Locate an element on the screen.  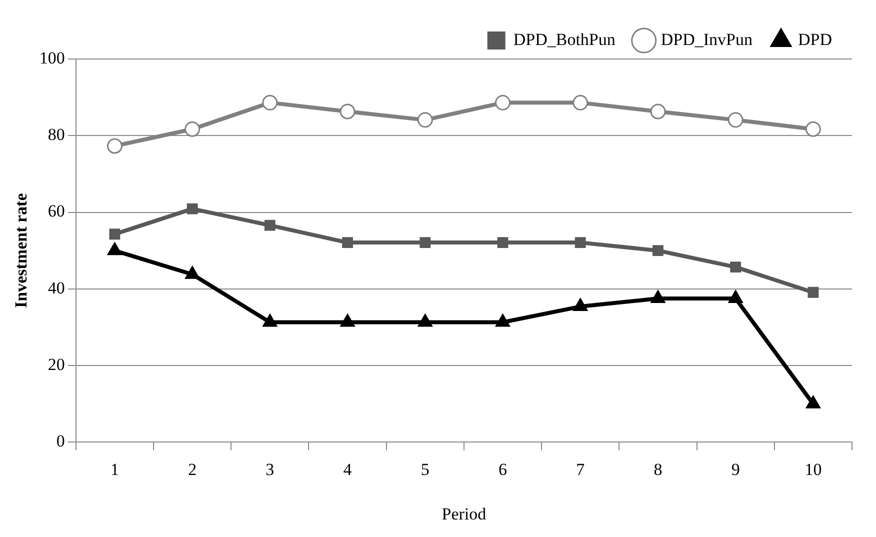
legend-label: DPD_InvPun is located at coordinates (706, 39).